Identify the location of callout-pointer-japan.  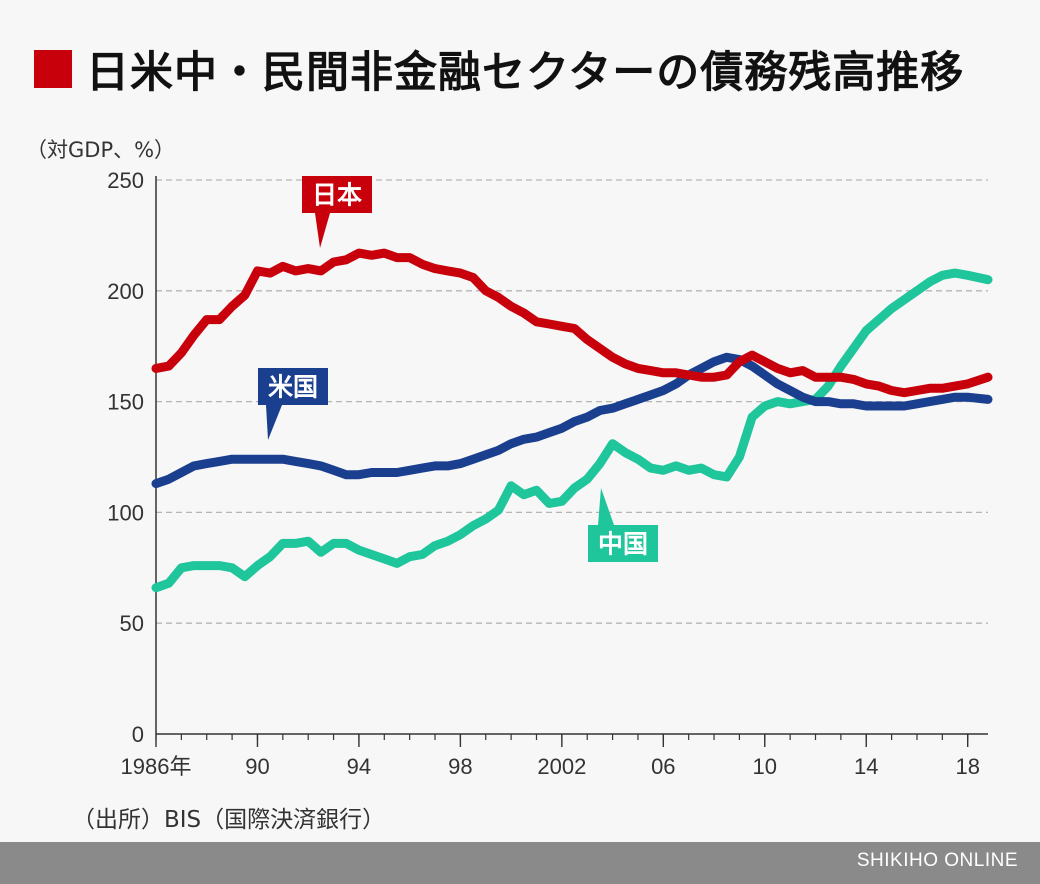
(322, 230).